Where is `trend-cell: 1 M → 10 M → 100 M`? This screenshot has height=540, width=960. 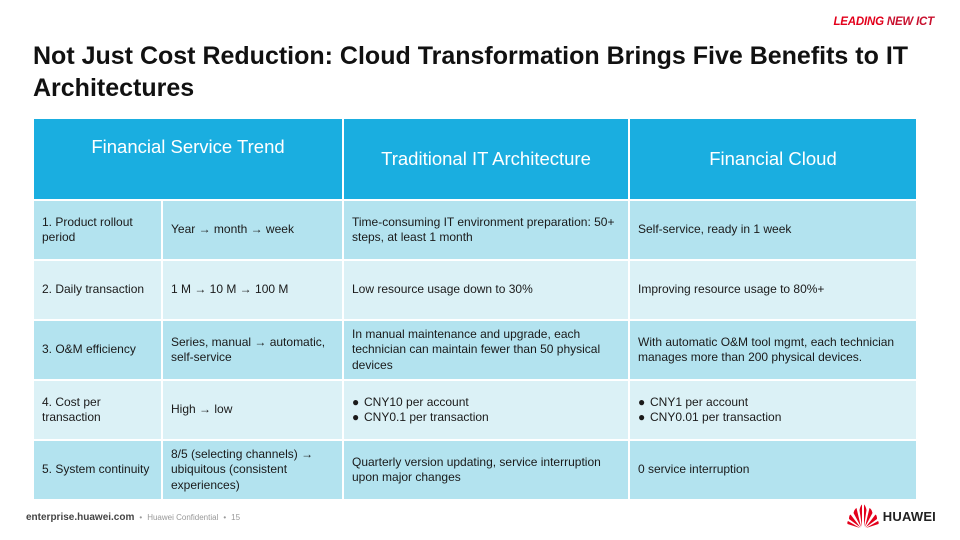 trend-cell: 1 M → 10 M → 100 M is located at coordinates (252, 290).